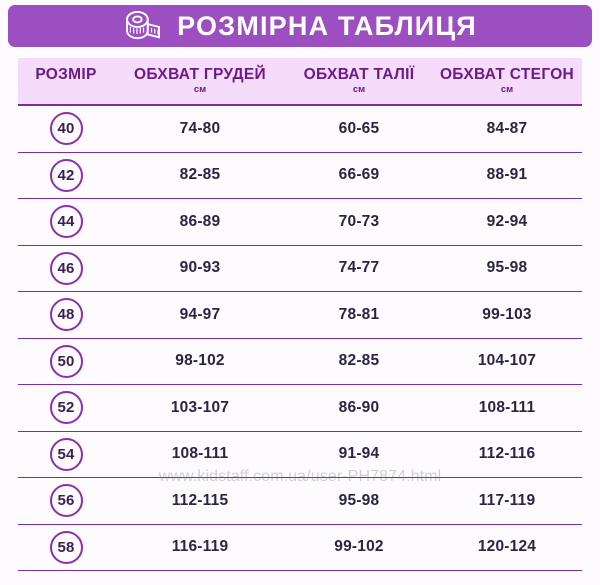 Image resolution: width=600 pixels, height=585 pixels. What do you see at coordinates (359, 90) in the screenshot?
I see `column-header-waist-unit: см` at bounding box center [359, 90].